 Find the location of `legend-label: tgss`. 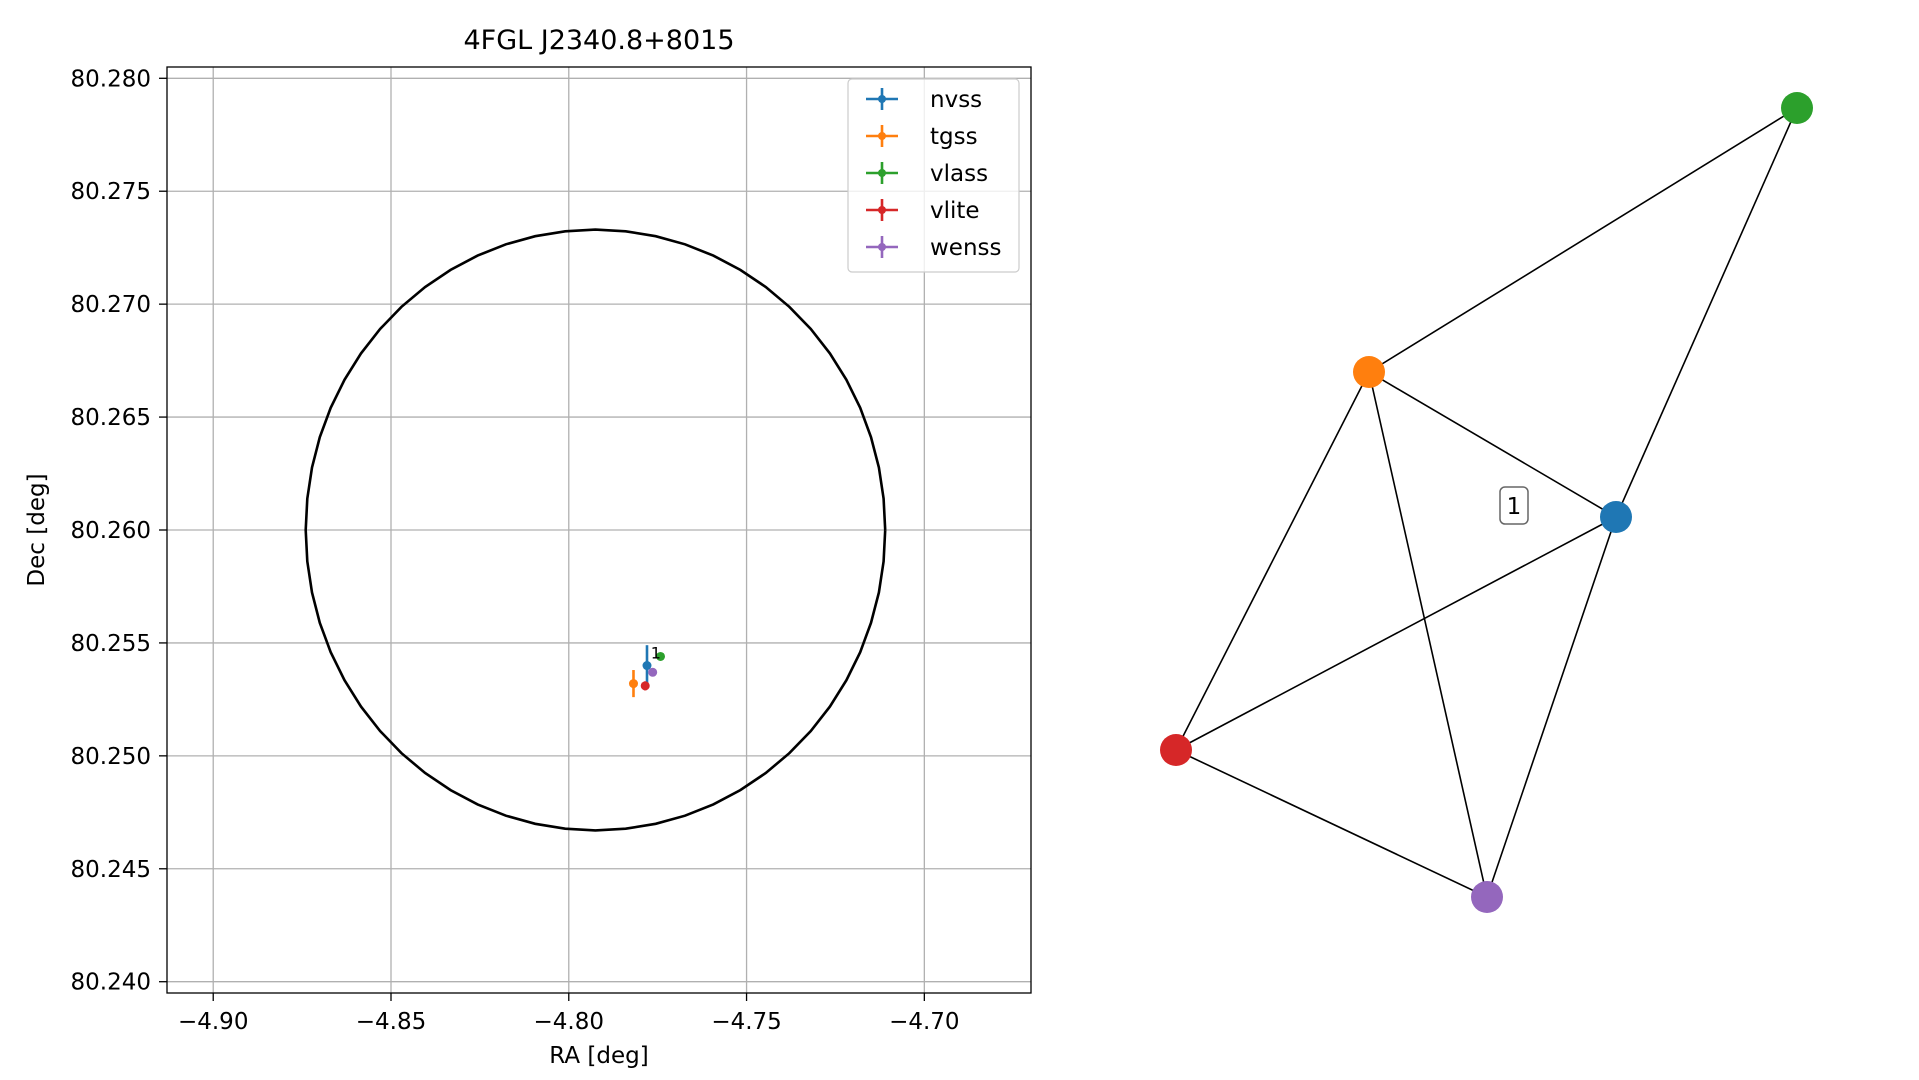

legend-label: tgss is located at coordinates (954, 137).